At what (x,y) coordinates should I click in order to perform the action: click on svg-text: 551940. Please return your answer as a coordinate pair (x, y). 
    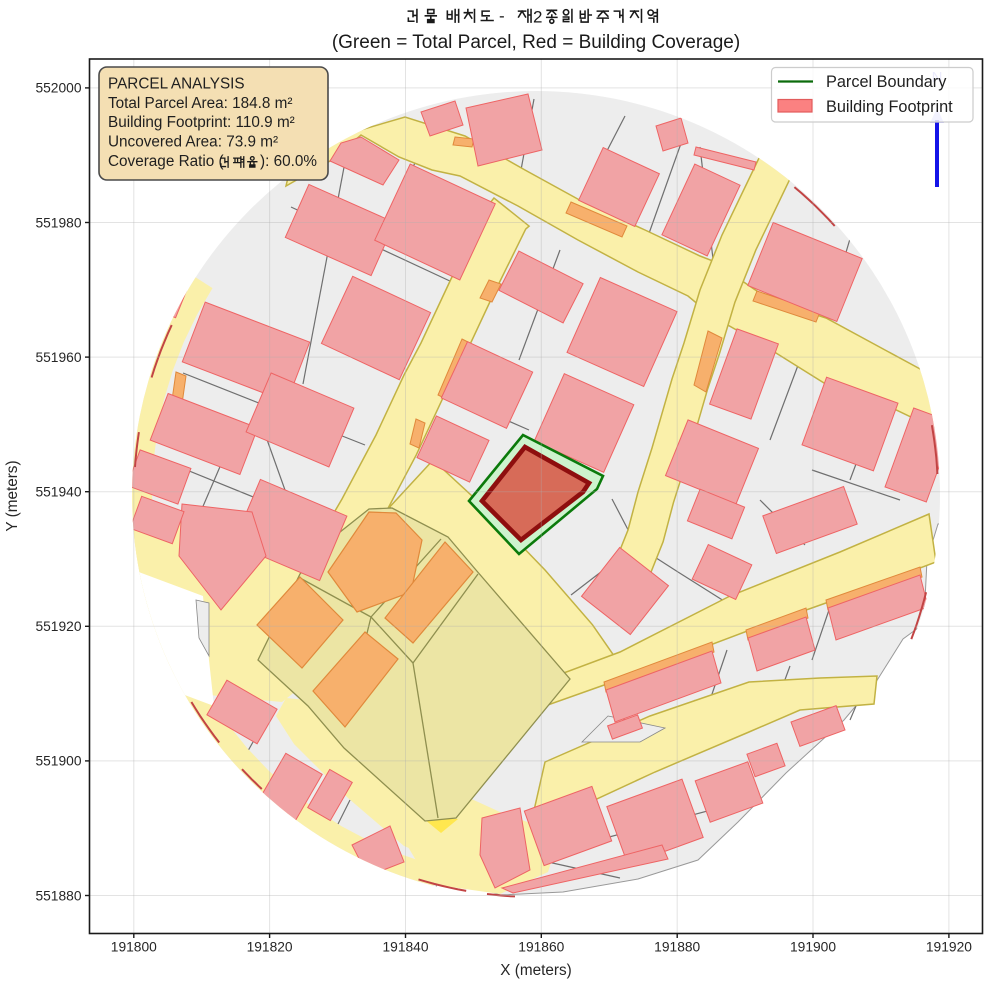
    Looking at the image, I should click on (58, 492).